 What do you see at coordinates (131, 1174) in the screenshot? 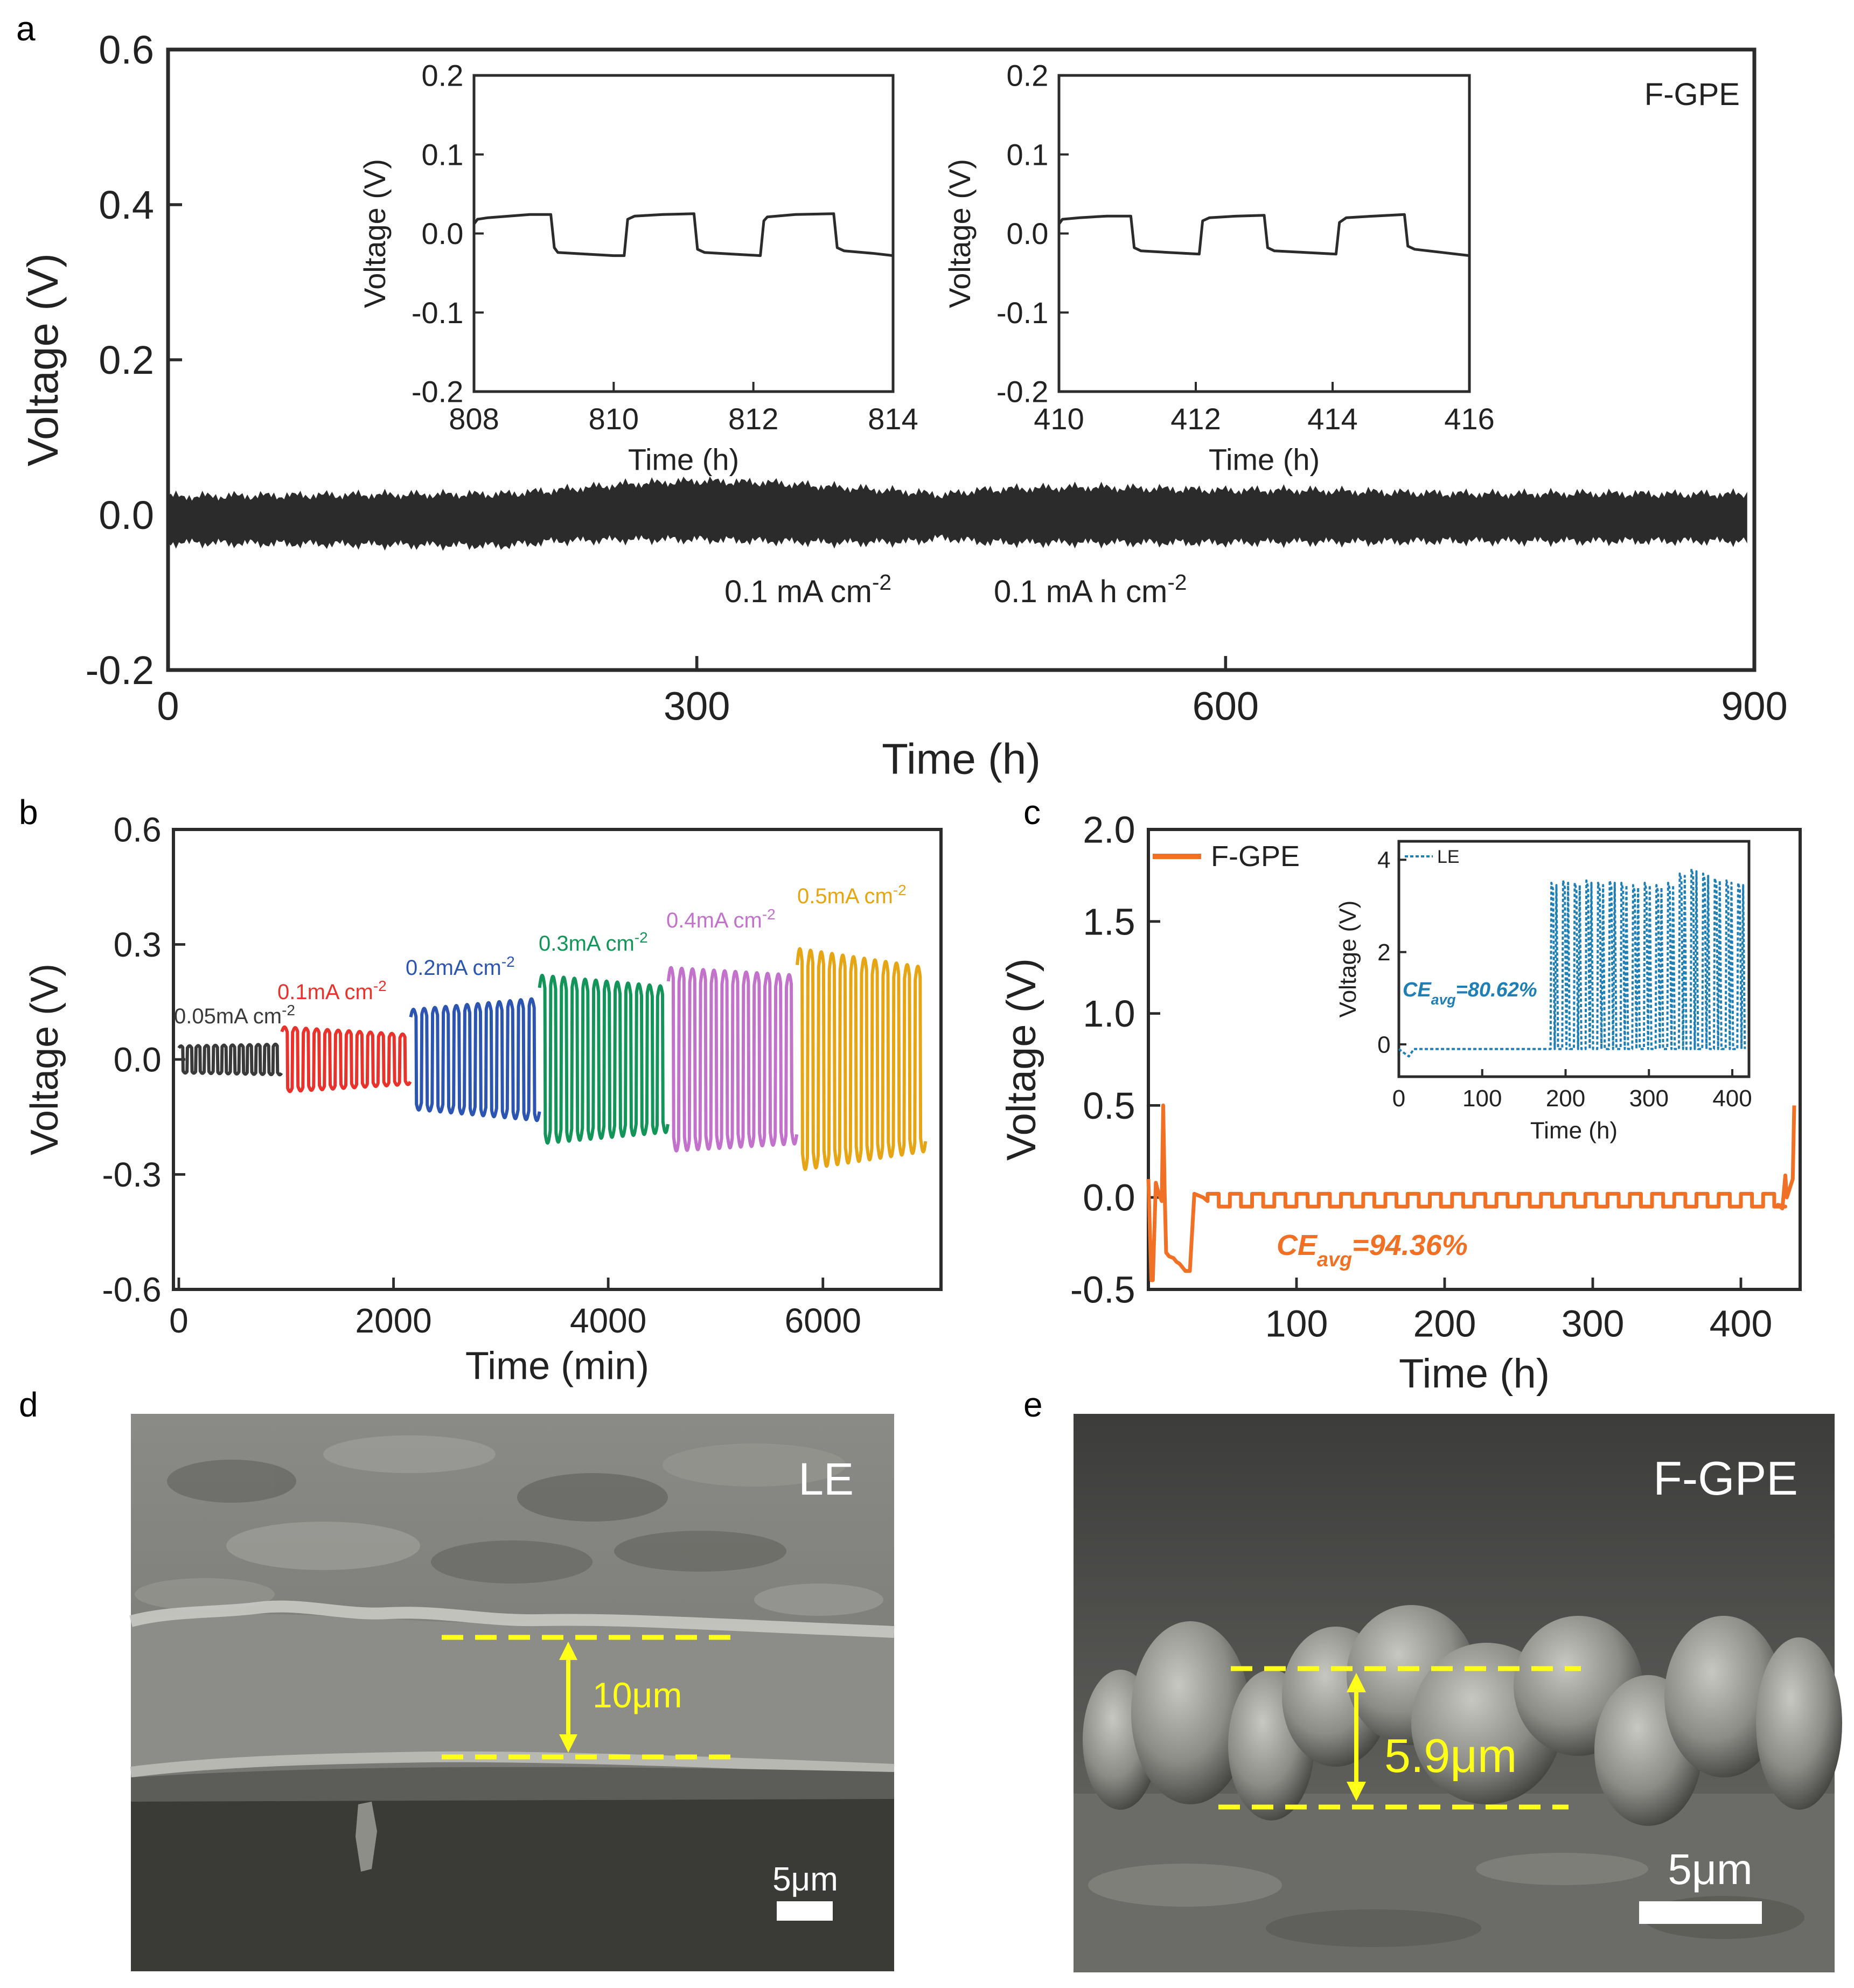
I see `y-tick-label: -0.3` at bounding box center [131, 1174].